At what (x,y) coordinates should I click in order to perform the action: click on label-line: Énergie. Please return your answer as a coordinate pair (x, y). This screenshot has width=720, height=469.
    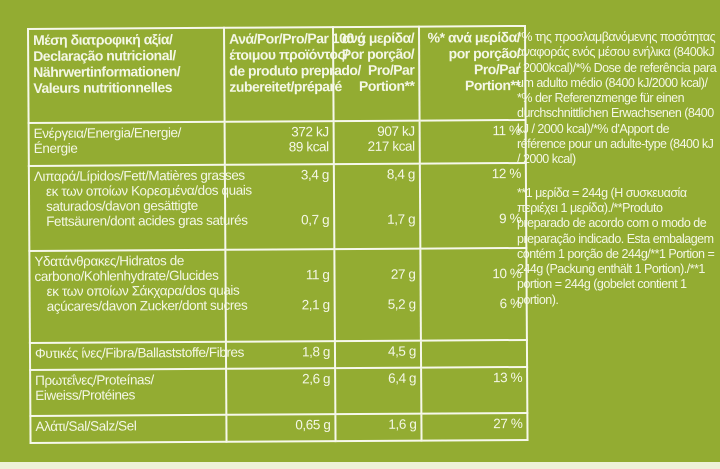
    Looking at the image, I should click on (55, 148).